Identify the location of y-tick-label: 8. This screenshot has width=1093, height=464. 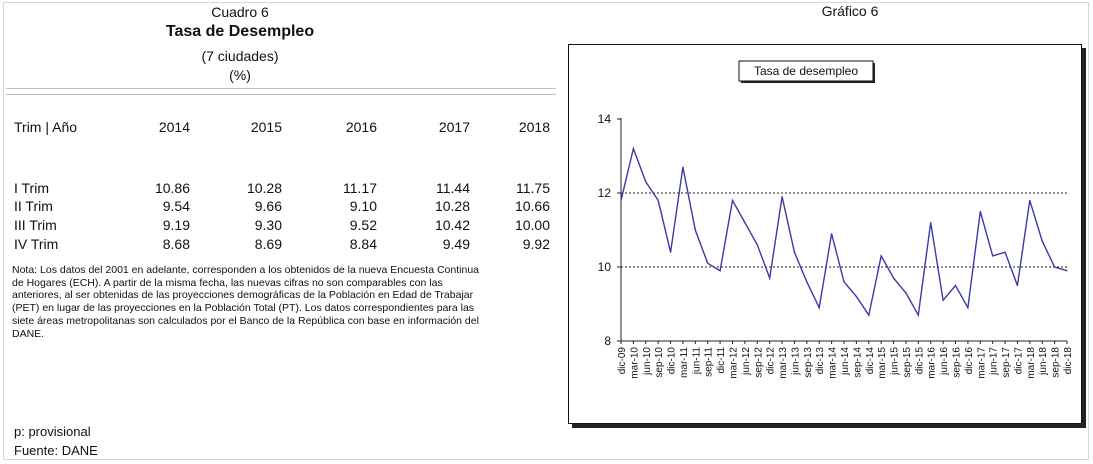
(607, 341).